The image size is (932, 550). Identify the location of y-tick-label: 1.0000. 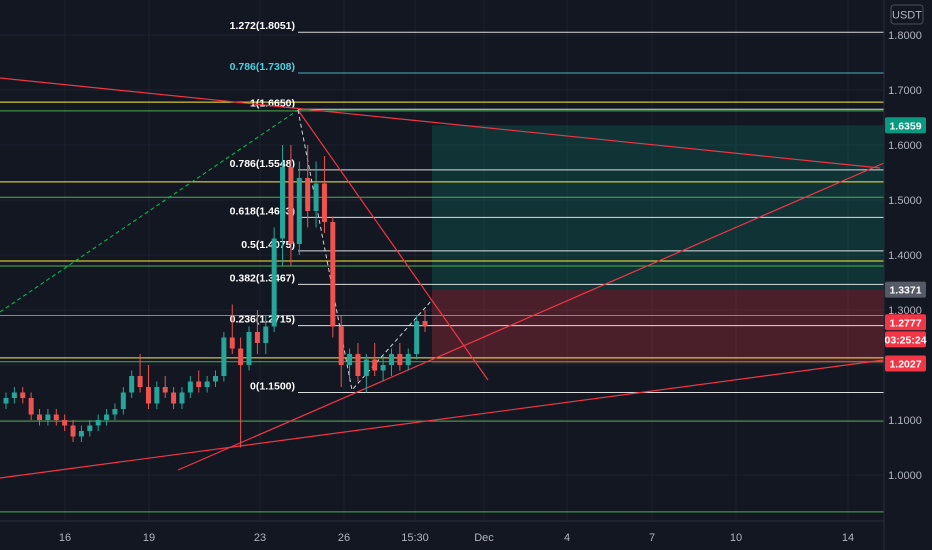
(905, 476).